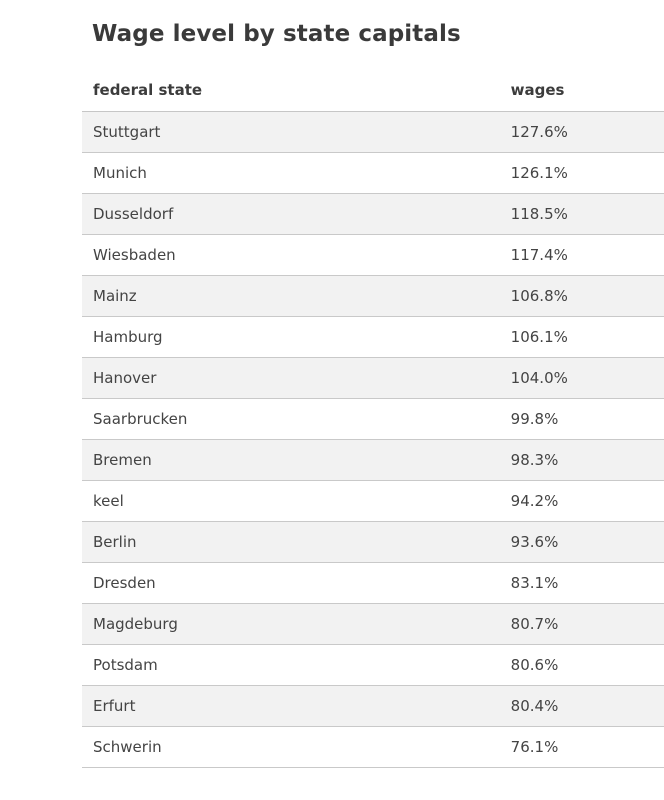 The height and width of the screenshot is (800, 664). I want to click on cell-capital: Munich, so click(291, 173).